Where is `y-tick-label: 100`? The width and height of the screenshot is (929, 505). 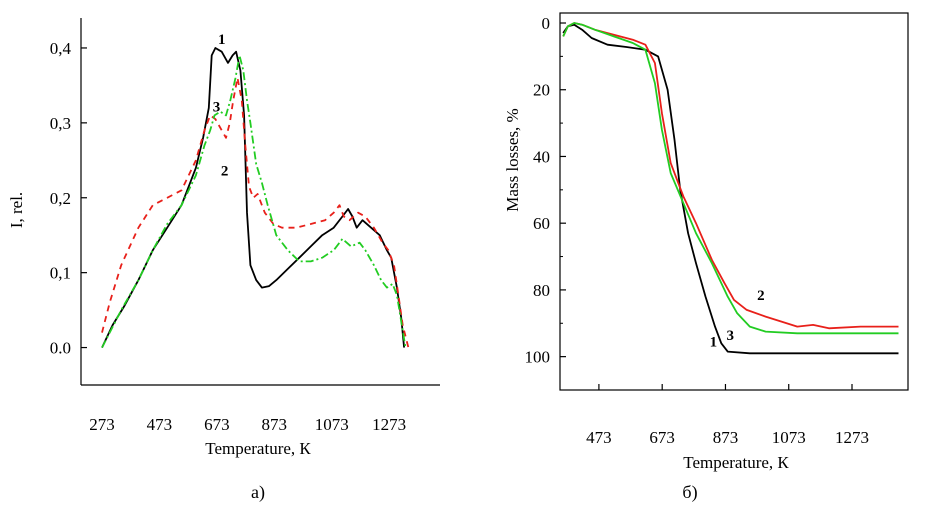 y-tick-label: 100 is located at coordinates (538, 357).